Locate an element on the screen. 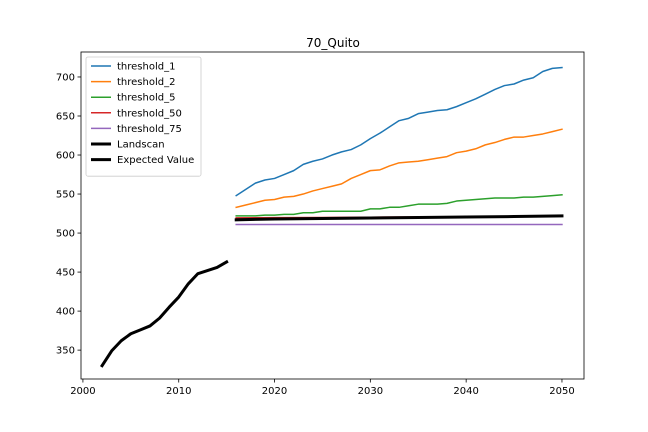 Image resolution: width=648 pixels, height=432 pixels. x-tick-label: 2040 is located at coordinates (465, 391).